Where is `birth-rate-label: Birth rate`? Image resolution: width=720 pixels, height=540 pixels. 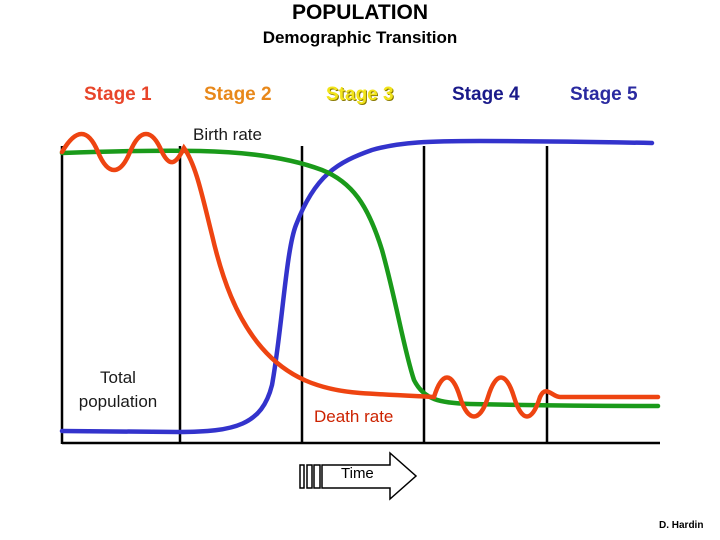 birth-rate-label: Birth rate is located at coordinates (227, 134).